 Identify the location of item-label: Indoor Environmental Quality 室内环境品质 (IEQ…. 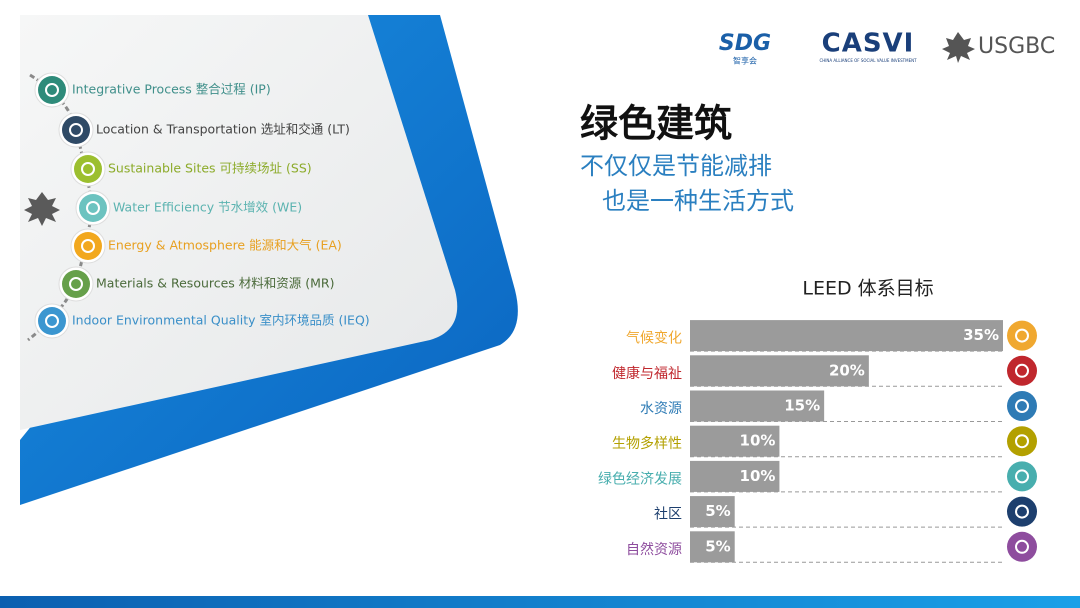
(221, 320).